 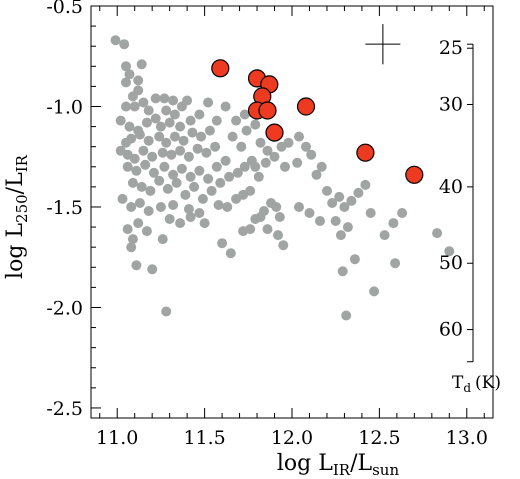 I want to click on error-bar, so click(x=383, y=44).